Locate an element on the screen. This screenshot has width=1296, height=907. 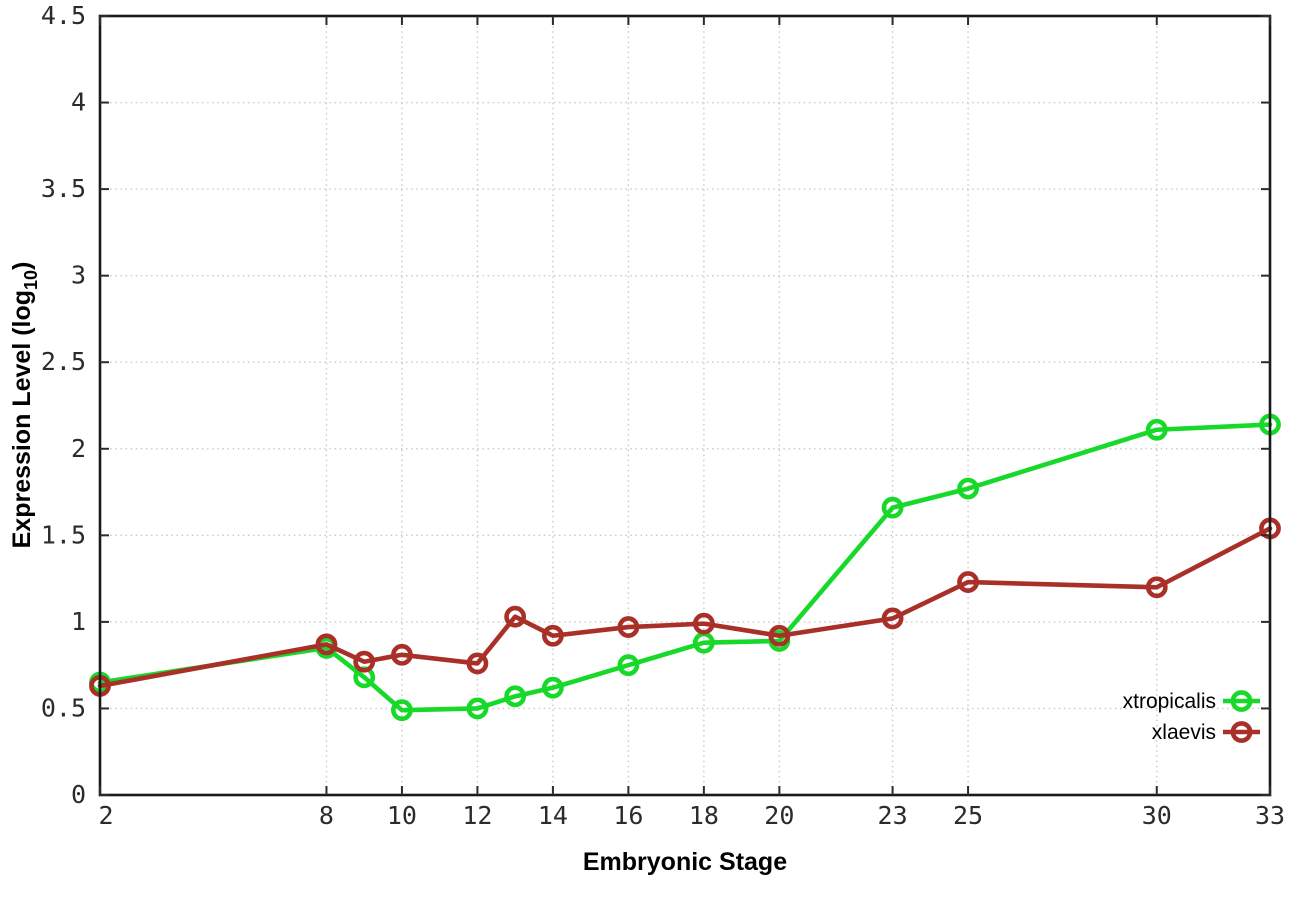
y-tick-label: 2.5 is located at coordinates (63, 361).